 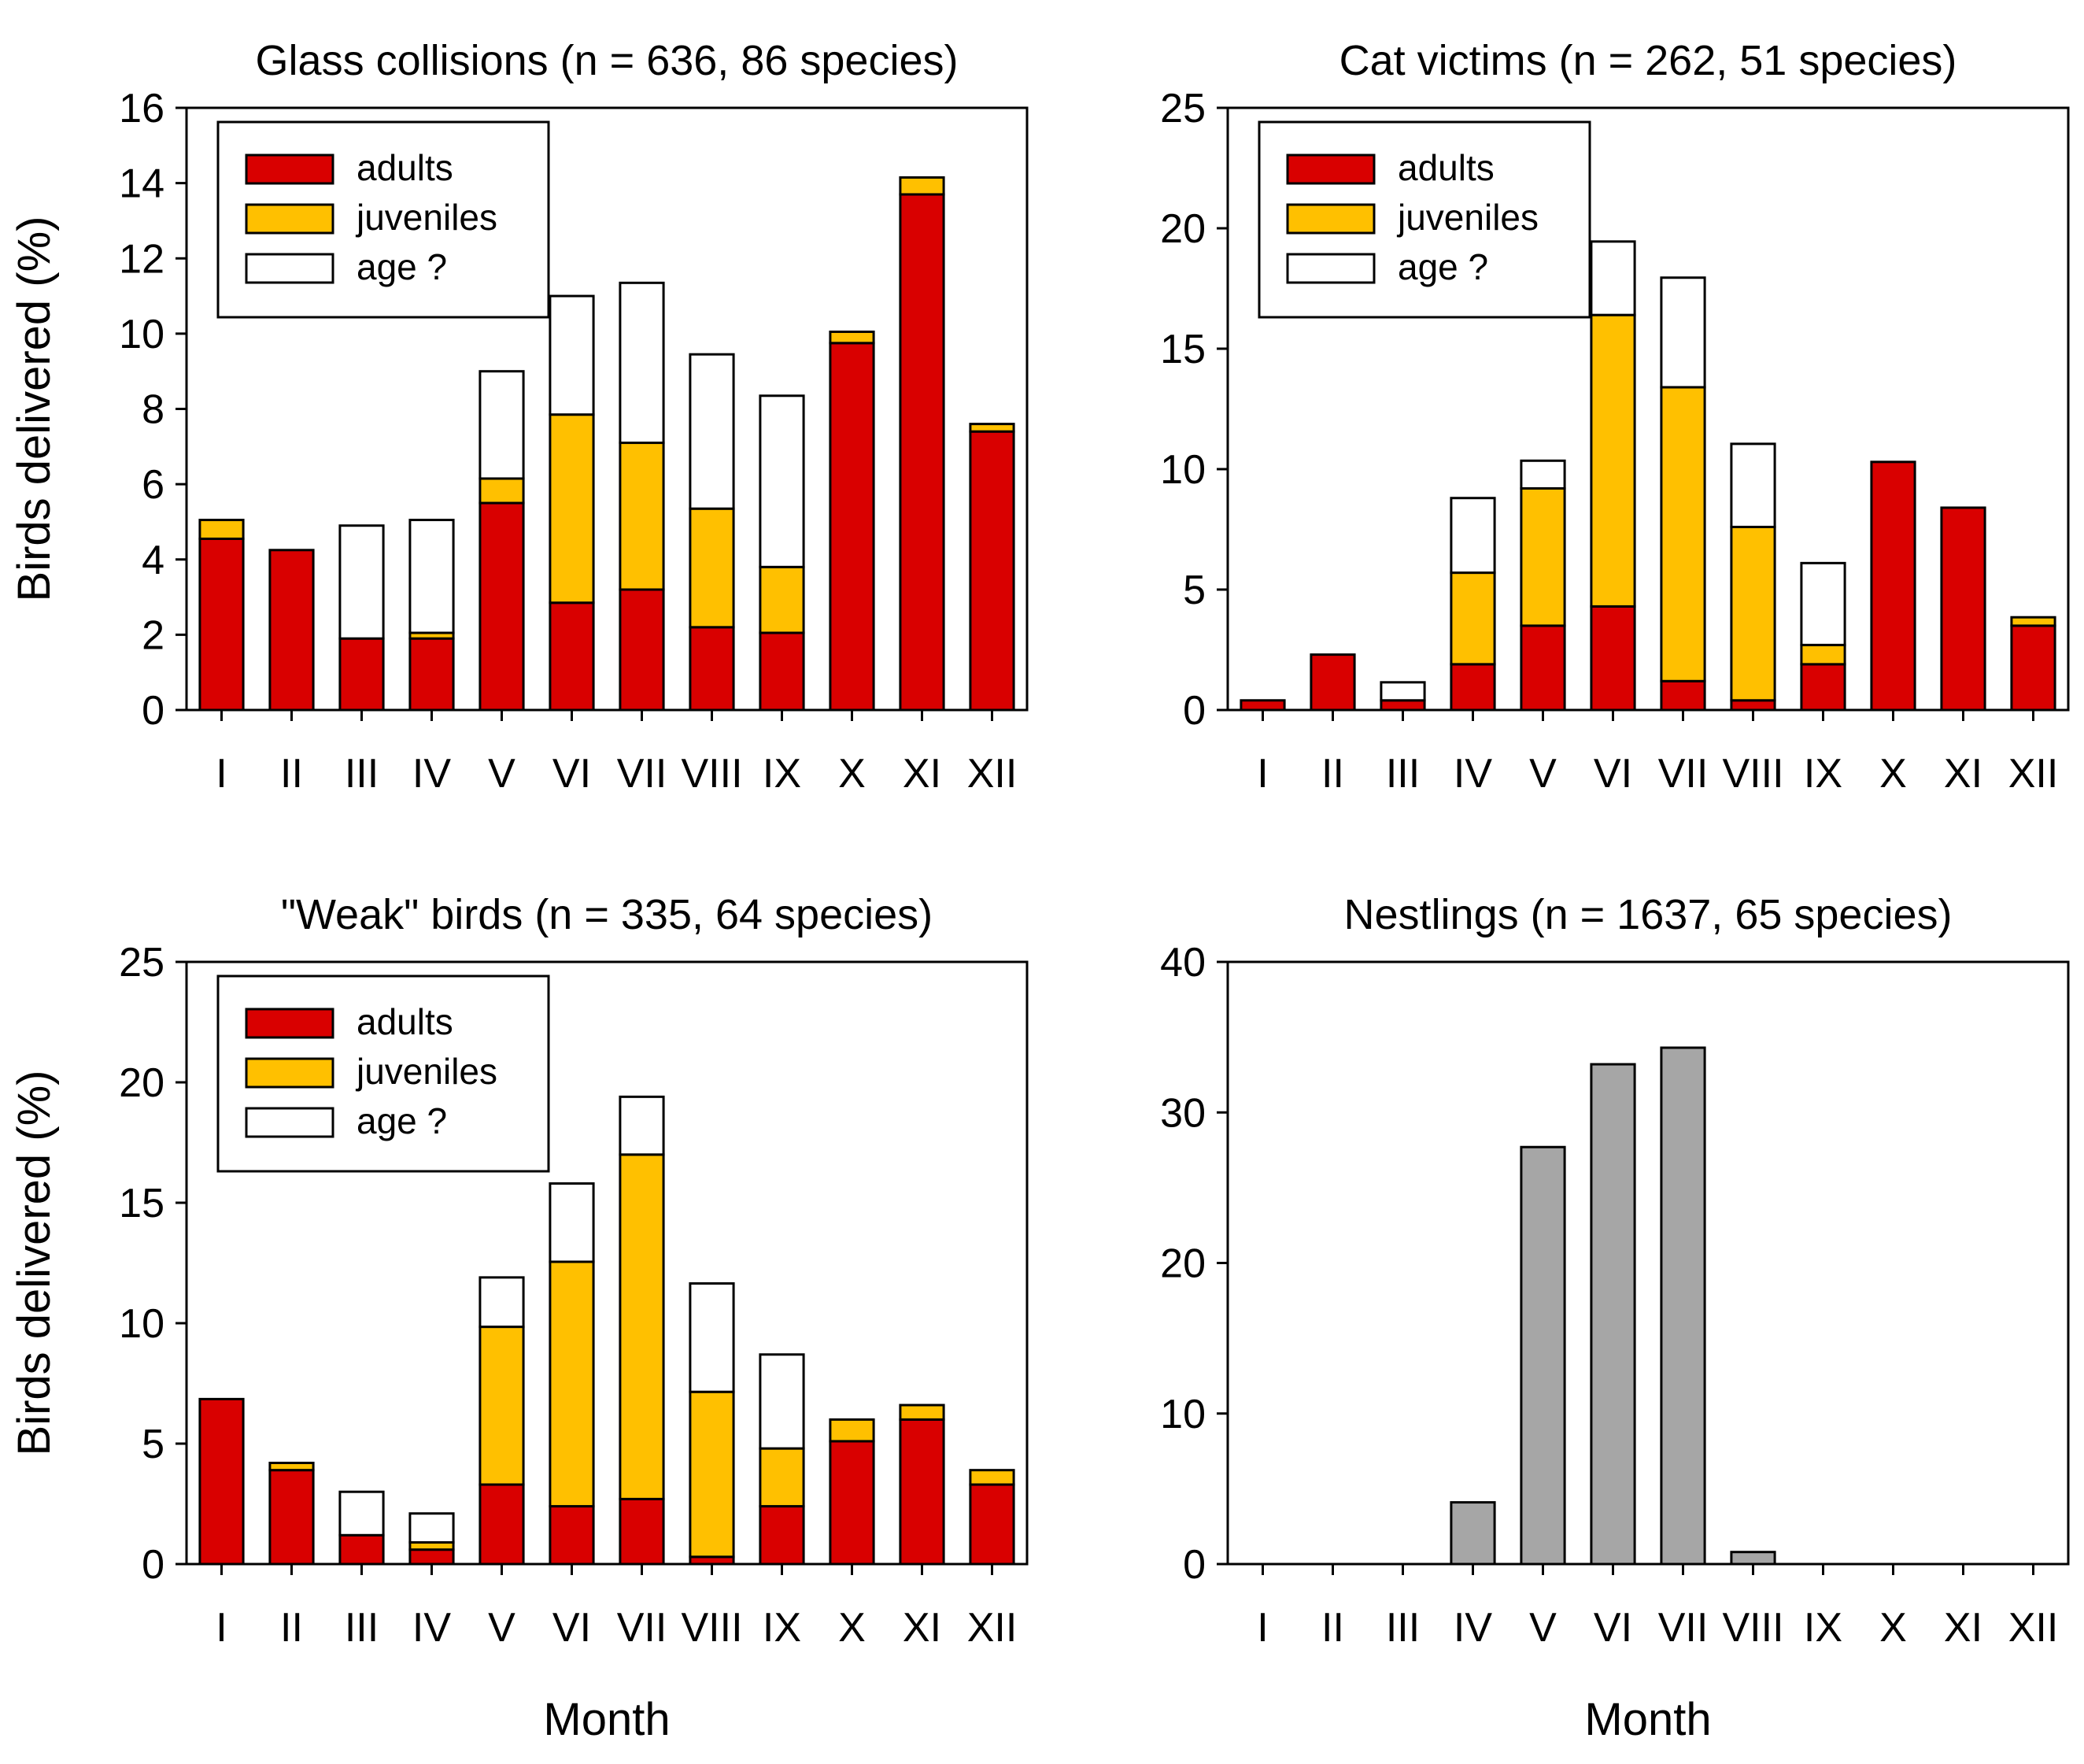 What do you see at coordinates (1473, 687) in the screenshot?
I see `bar-adults-iv` at bounding box center [1473, 687].